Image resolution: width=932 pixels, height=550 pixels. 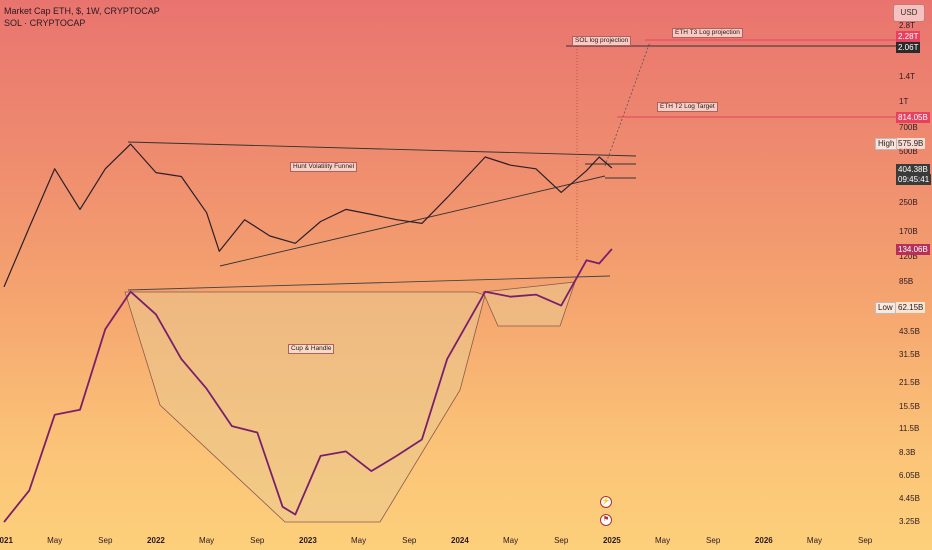 What do you see at coordinates (914, 179) in the screenshot?
I see `price-label-eth-current: 09:45:41` at bounding box center [914, 179].